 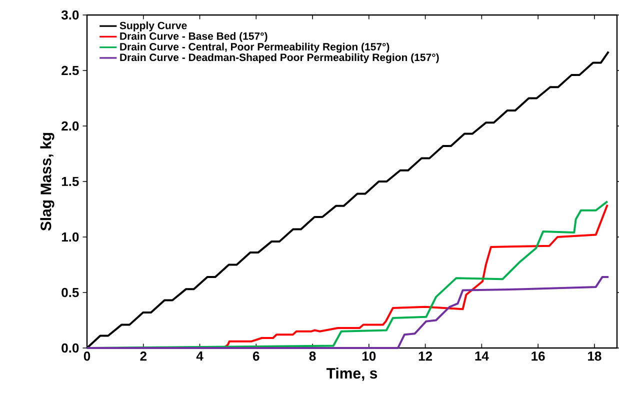 I want to click on y-tick-label: 0.0, so click(x=70, y=348).